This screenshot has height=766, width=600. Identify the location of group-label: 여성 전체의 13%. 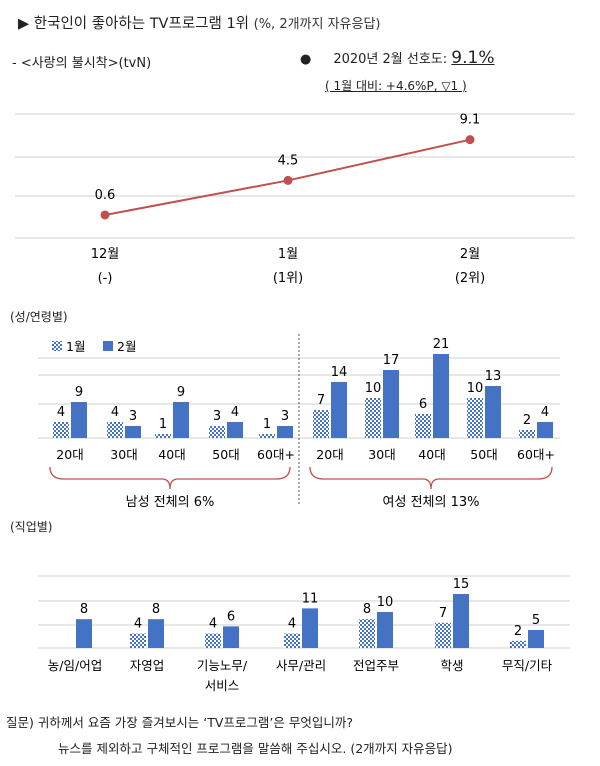
(431, 502).